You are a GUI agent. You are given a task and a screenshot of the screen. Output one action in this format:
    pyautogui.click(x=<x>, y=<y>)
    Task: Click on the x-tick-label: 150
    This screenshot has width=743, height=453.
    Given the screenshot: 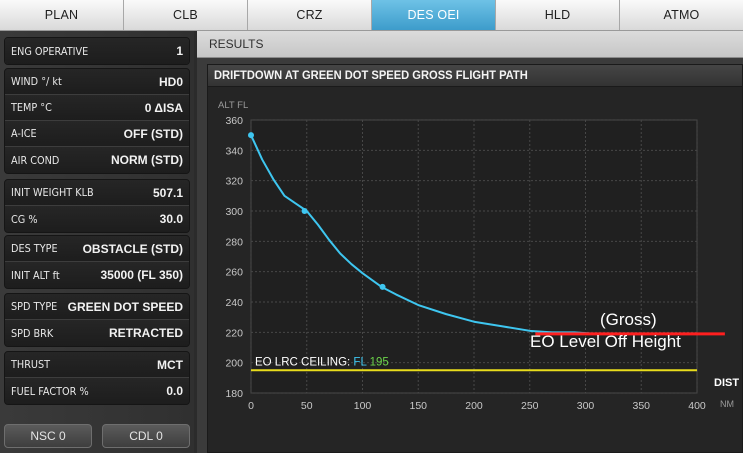 What is the action you would take?
    pyautogui.click(x=418, y=406)
    